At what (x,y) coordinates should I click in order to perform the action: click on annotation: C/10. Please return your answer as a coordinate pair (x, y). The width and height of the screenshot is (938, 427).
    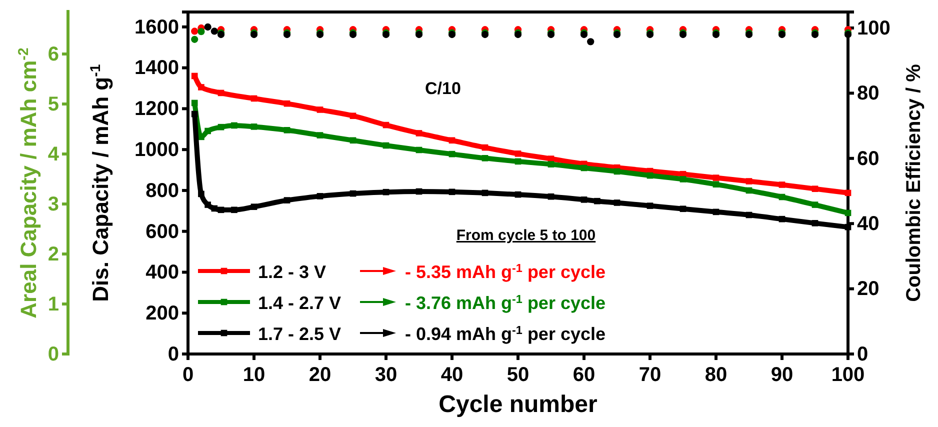
    Looking at the image, I should click on (443, 88).